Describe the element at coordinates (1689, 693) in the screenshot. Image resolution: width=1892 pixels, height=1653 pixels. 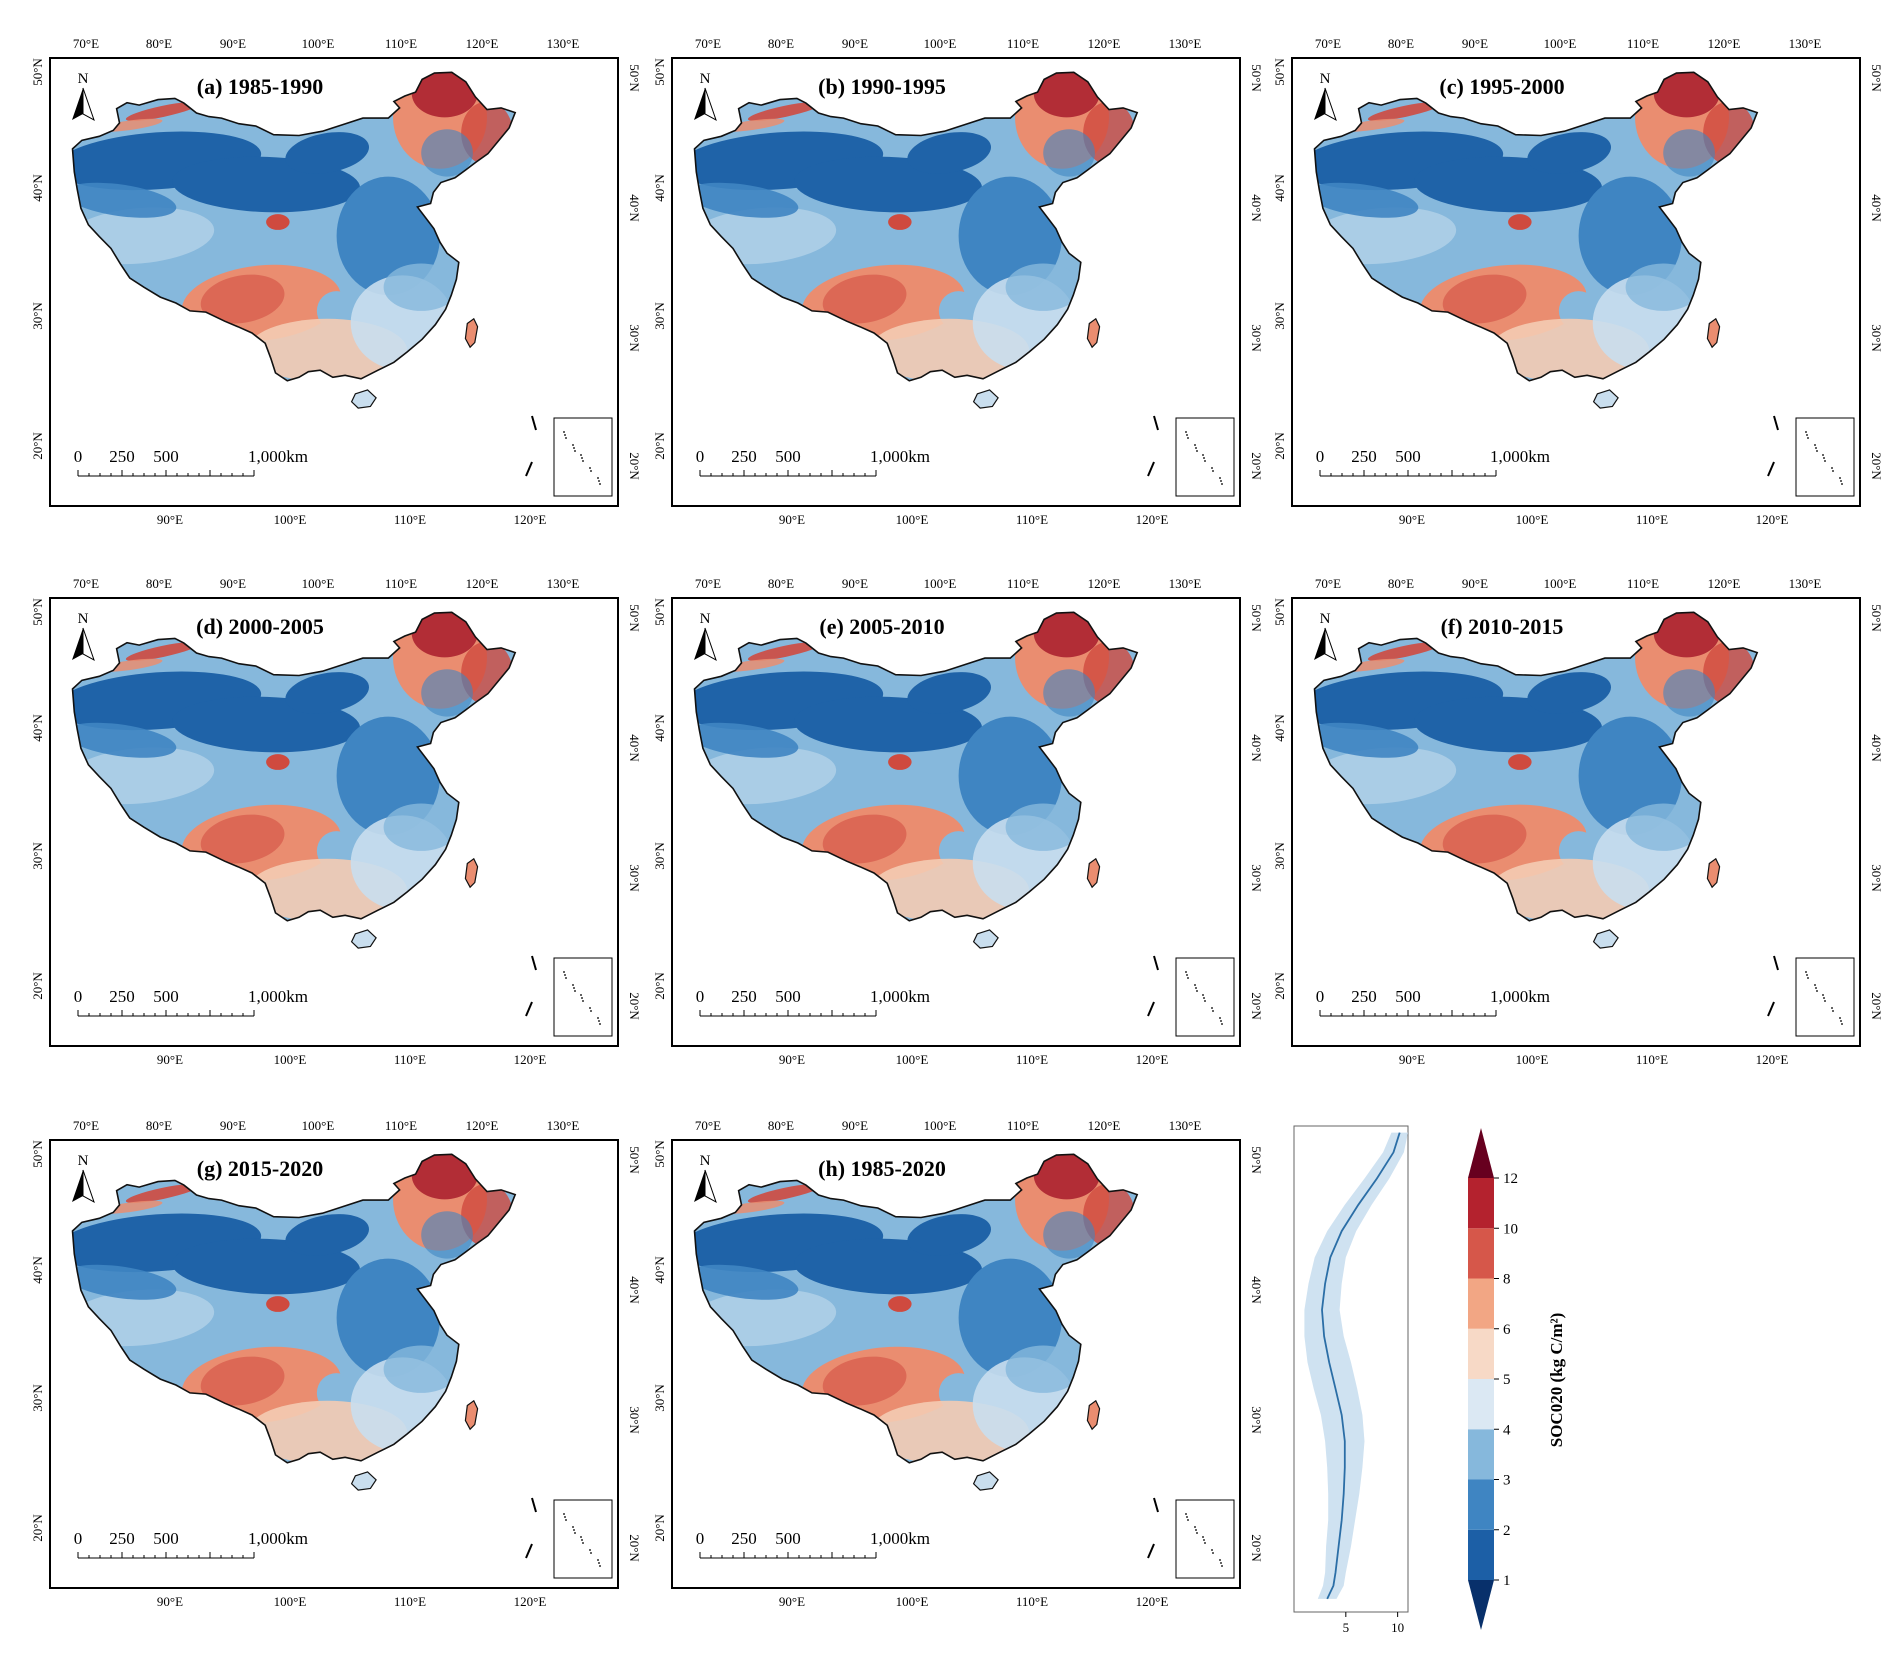
I see `soc-songnen-blue` at that location.